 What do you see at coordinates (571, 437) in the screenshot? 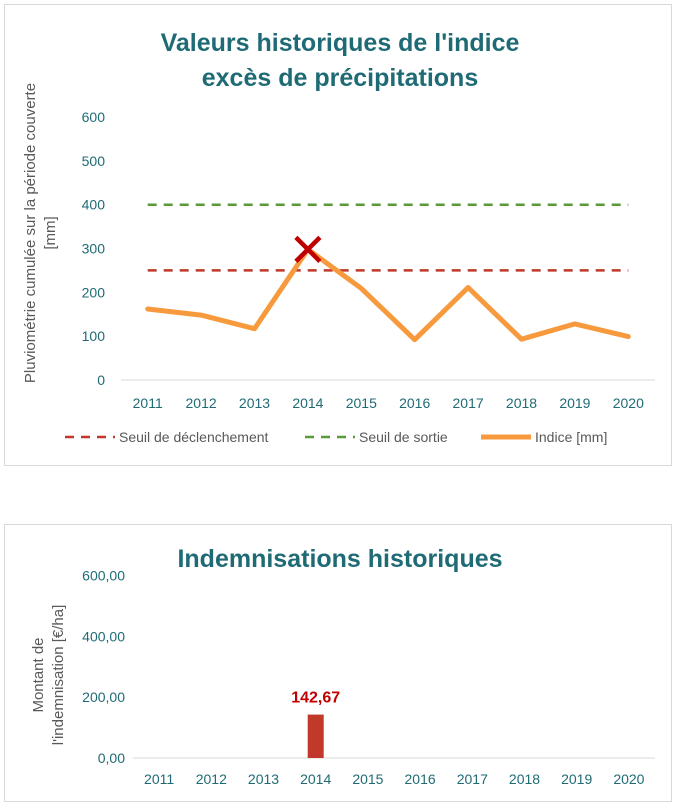
I see `legend-label: Indice [mm]` at bounding box center [571, 437].